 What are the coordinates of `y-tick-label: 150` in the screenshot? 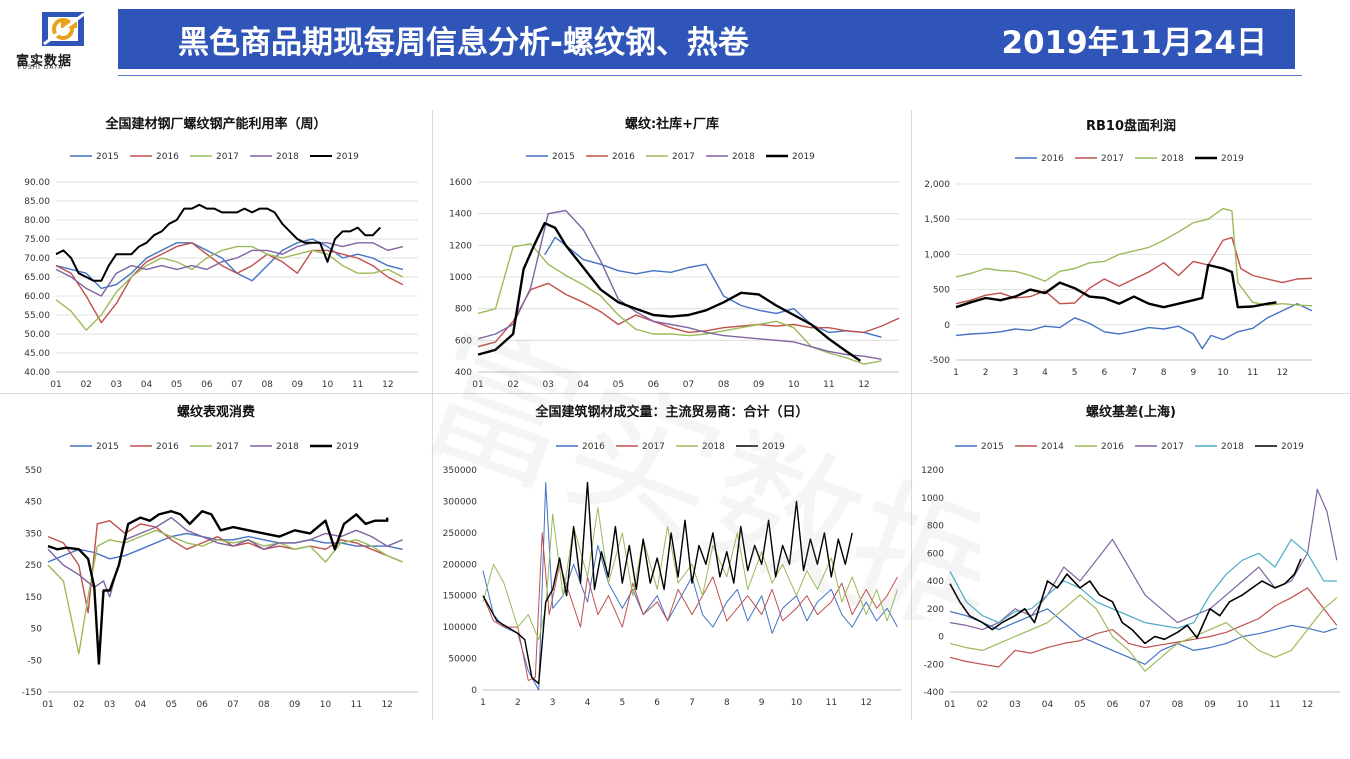 It's located at (33, 598).